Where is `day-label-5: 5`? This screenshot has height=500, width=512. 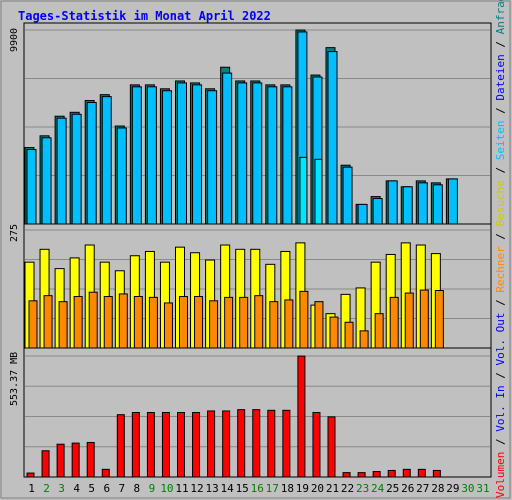
day-label-5: 5 is located at coordinates (91, 488).